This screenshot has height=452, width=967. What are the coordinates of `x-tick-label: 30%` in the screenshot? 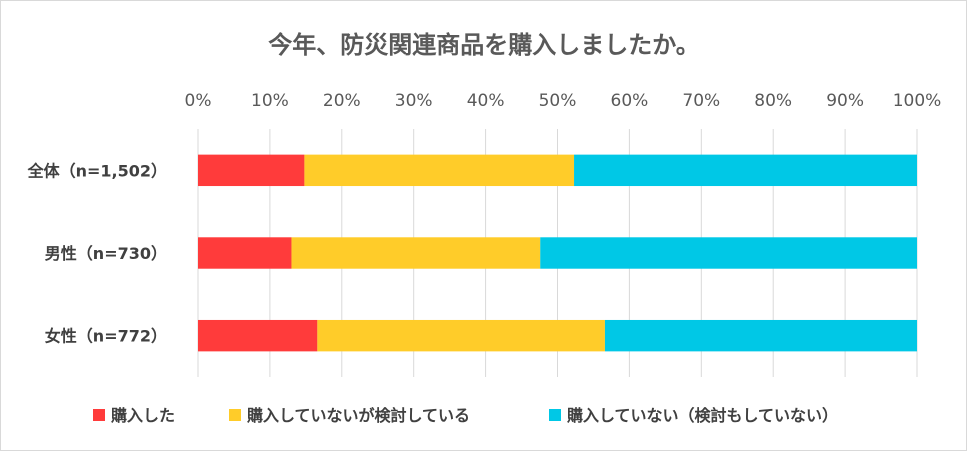 It's located at (414, 101).